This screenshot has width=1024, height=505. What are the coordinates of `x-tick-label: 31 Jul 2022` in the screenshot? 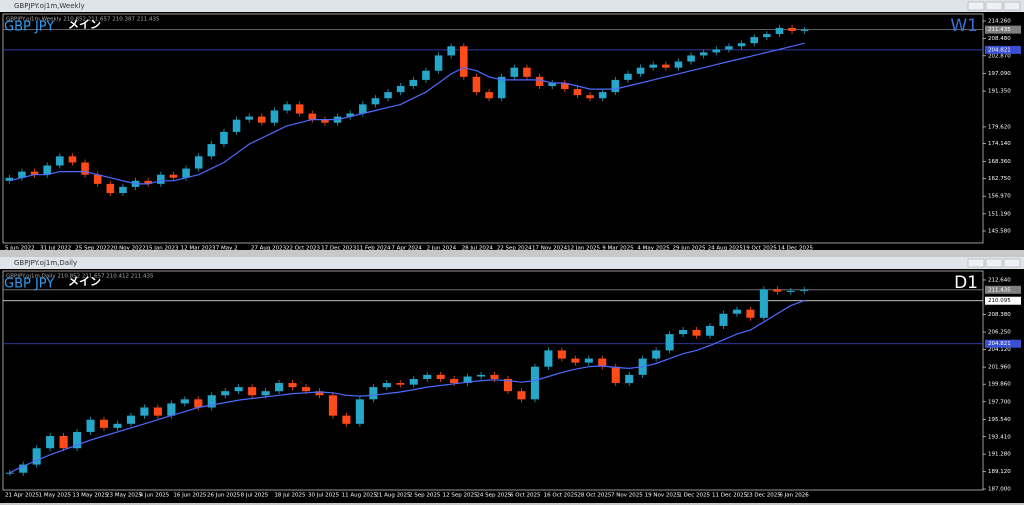 It's located at (55, 249).